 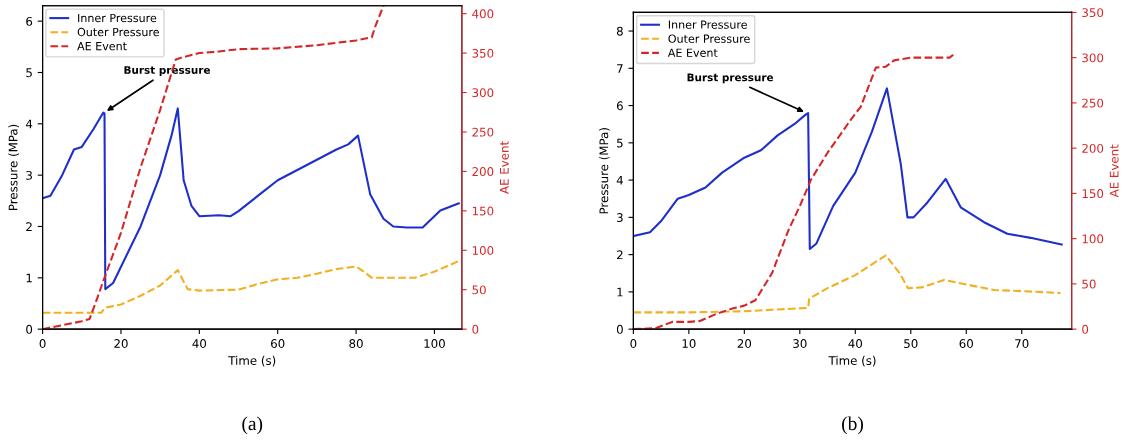 What do you see at coordinates (911, 344) in the screenshot?
I see `x-tick-label: 50` at bounding box center [911, 344].